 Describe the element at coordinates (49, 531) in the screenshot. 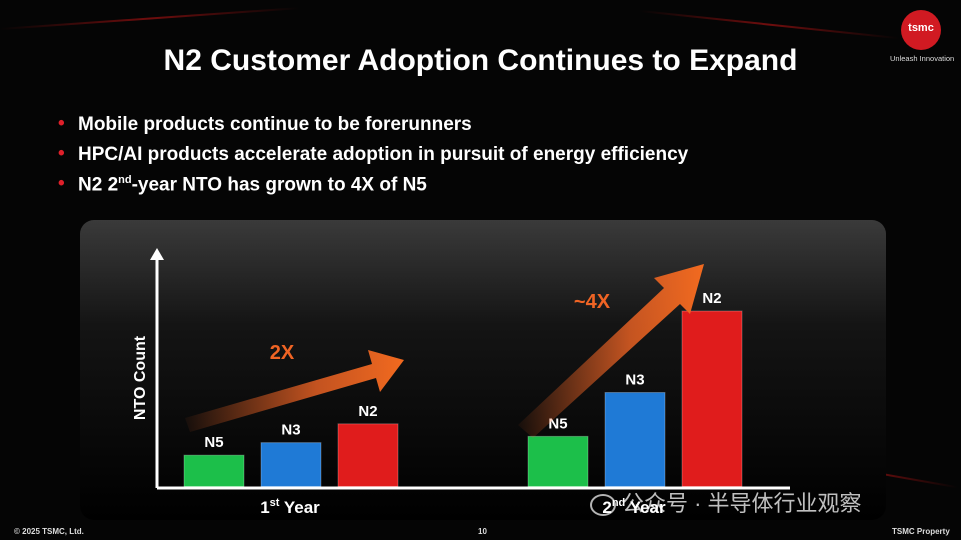

I see `footer-copyright: © 2025 TSMC, Ltd.` at that location.